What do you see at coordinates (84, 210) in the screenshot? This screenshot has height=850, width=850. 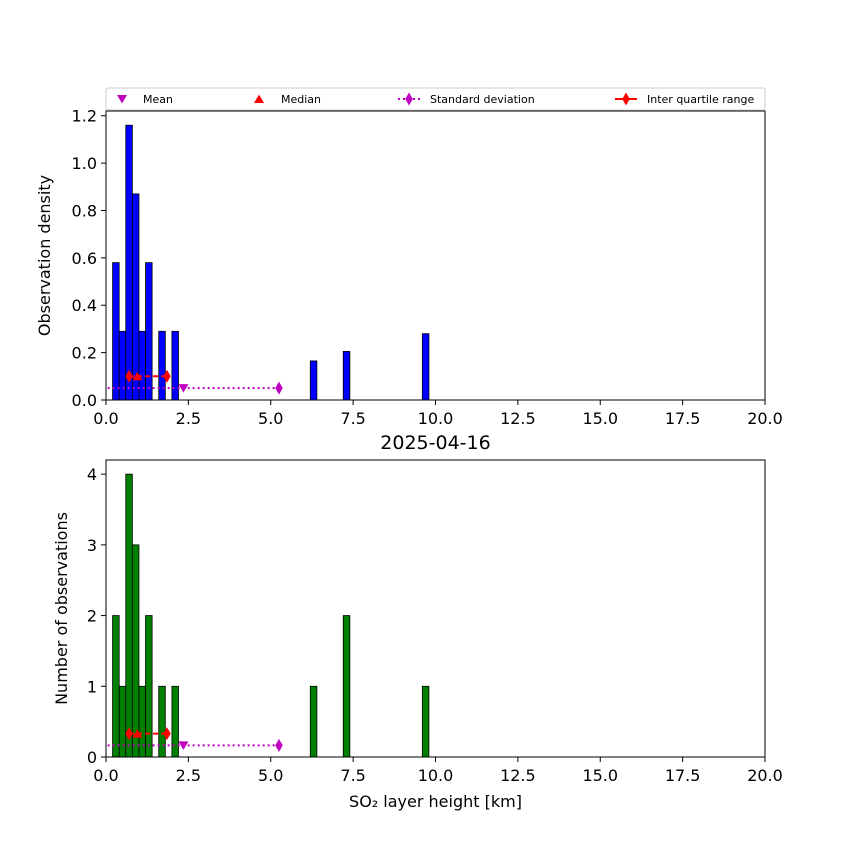 I see `y-tick-label: 0.8` at bounding box center [84, 210].